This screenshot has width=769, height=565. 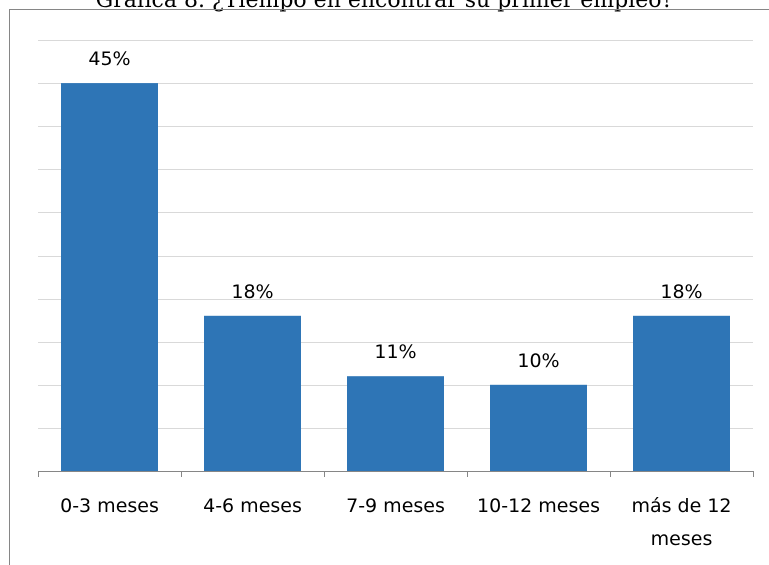 What do you see at coordinates (681, 292) in the screenshot?
I see `data-label-4: 18%` at bounding box center [681, 292].